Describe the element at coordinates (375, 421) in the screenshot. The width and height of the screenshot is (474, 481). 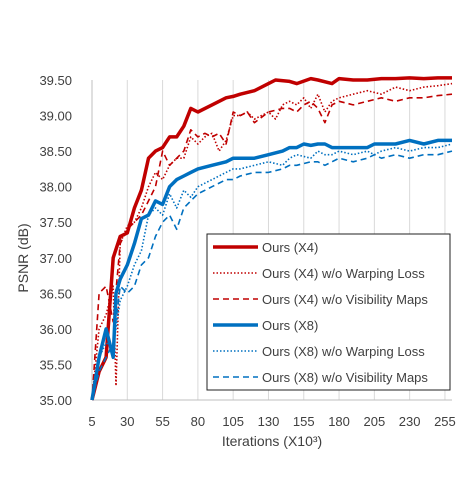
I see `x-tick-label: 205` at that location.